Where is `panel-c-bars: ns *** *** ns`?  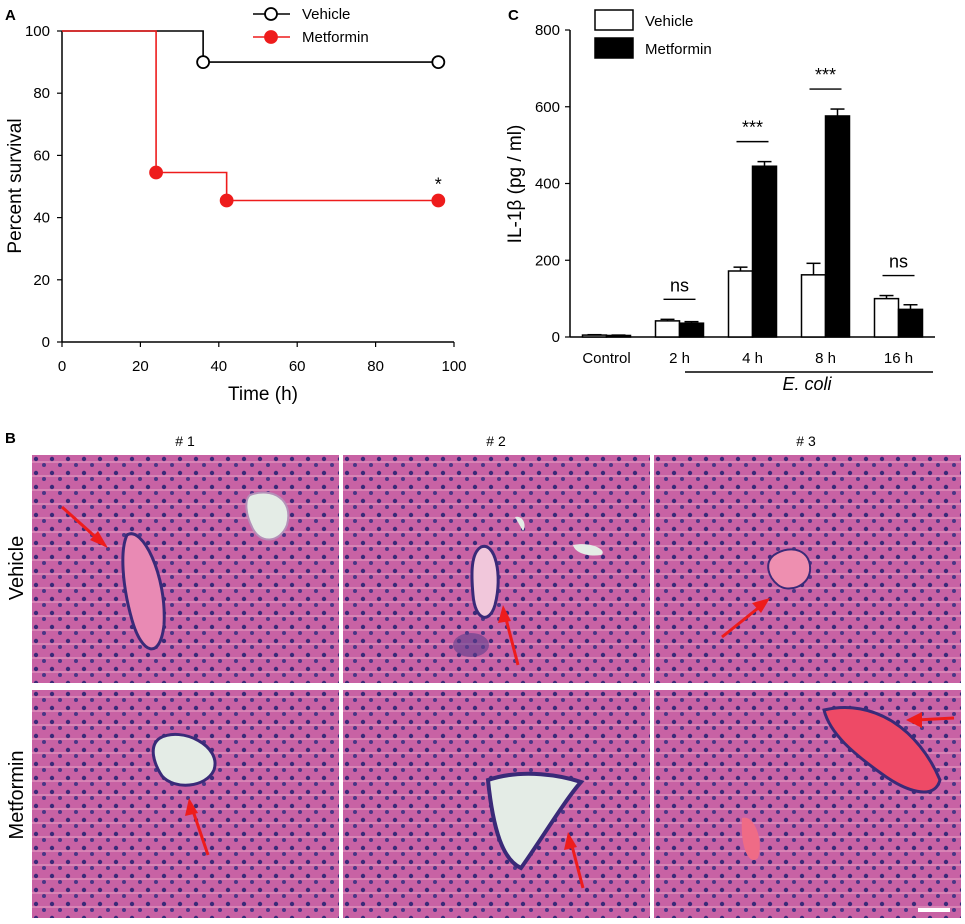
panel-c-bars: ns *** *** ns is located at coordinates (752, 201).